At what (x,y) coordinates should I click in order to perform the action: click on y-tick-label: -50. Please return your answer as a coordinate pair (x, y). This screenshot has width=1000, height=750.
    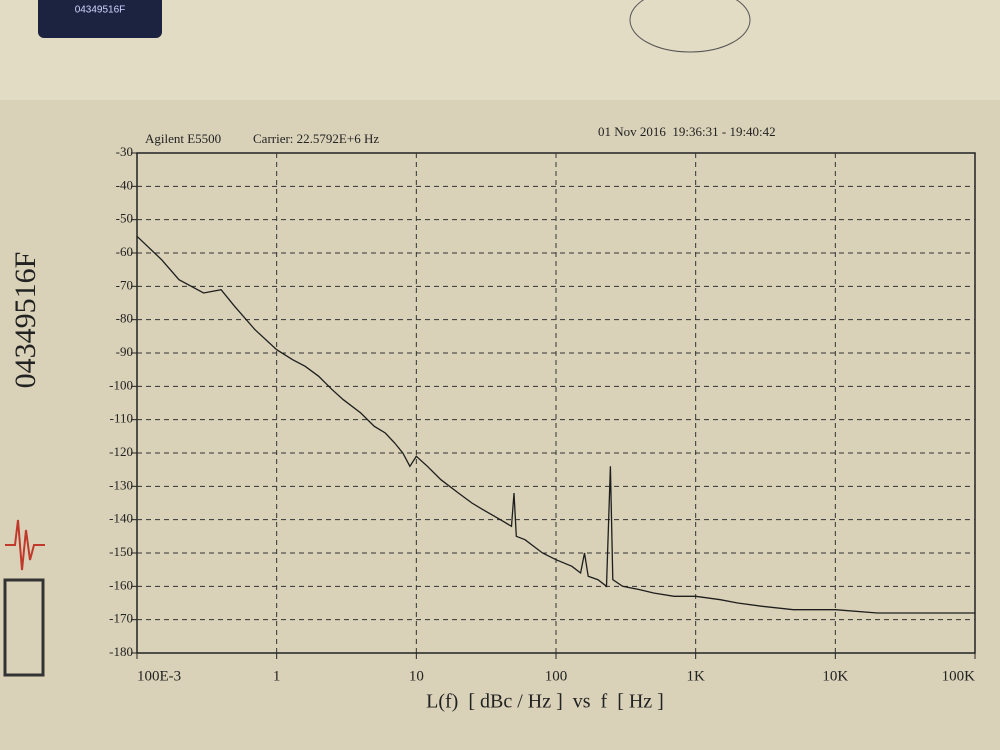
    Looking at the image, I should click on (124, 218).